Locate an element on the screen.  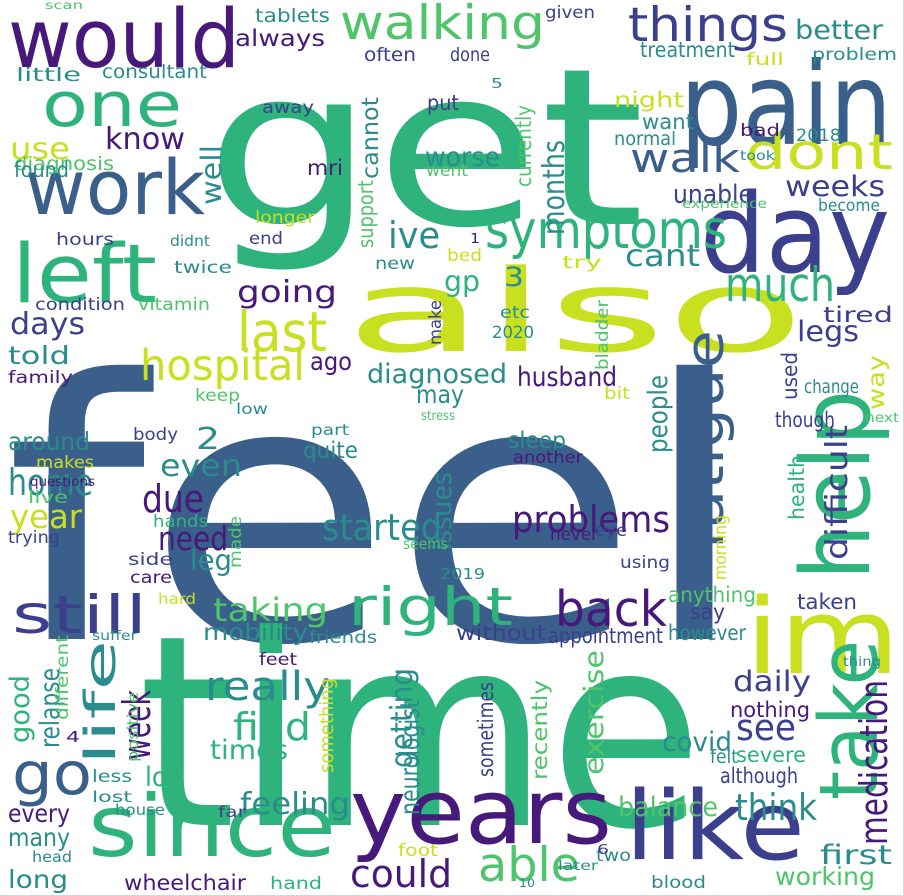
word-6: 6 is located at coordinates (603, 850).